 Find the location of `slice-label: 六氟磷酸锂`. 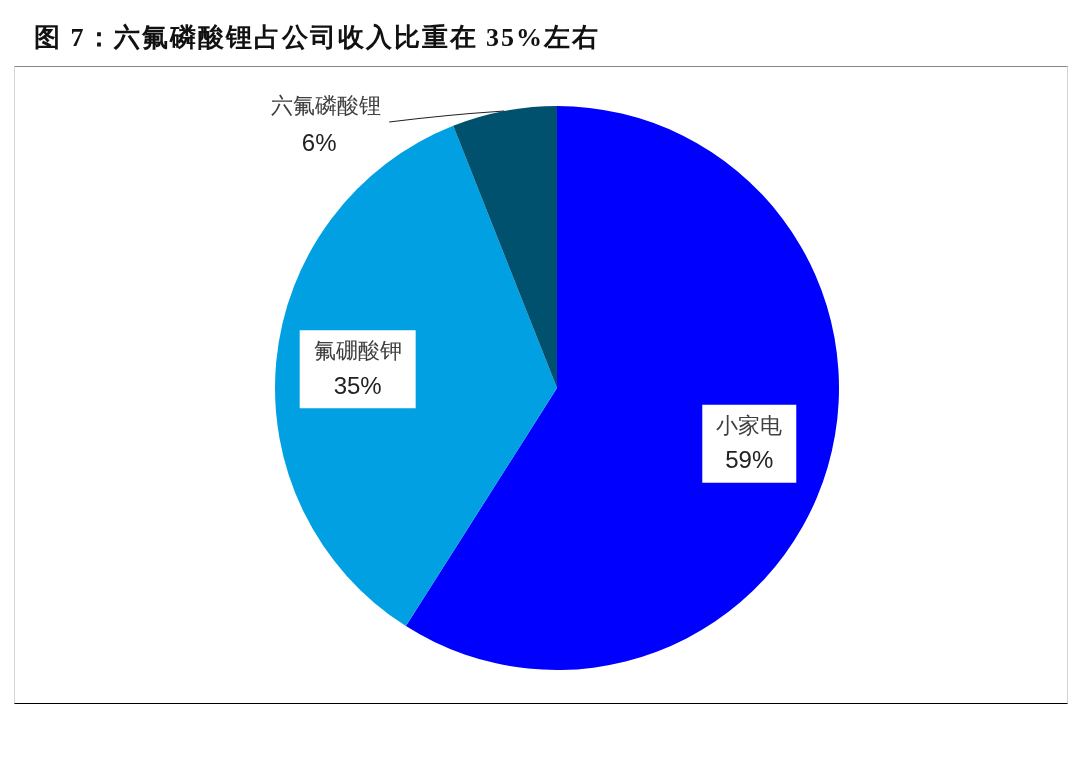

slice-label: 六氟磷酸锂 is located at coordinates (326, 105).